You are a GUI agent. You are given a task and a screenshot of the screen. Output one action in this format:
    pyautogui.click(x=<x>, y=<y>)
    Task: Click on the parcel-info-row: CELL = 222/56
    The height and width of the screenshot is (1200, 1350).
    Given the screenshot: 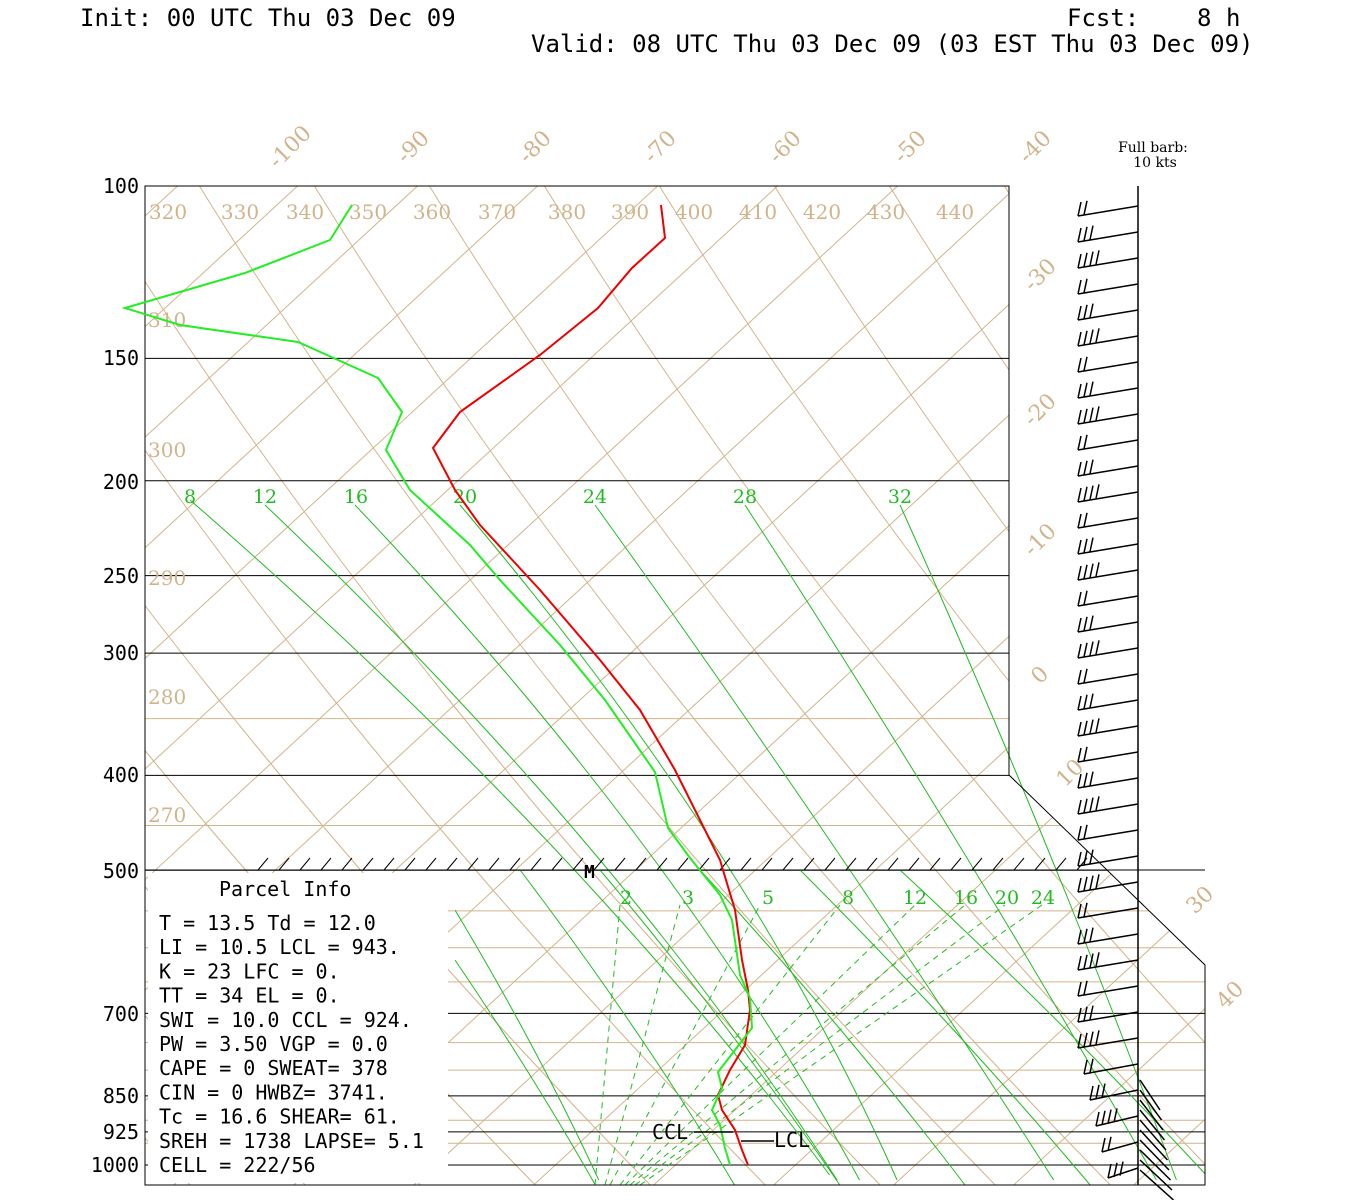 What is the action you would take?
    pyautogui.click(x=237, y=1165)
    